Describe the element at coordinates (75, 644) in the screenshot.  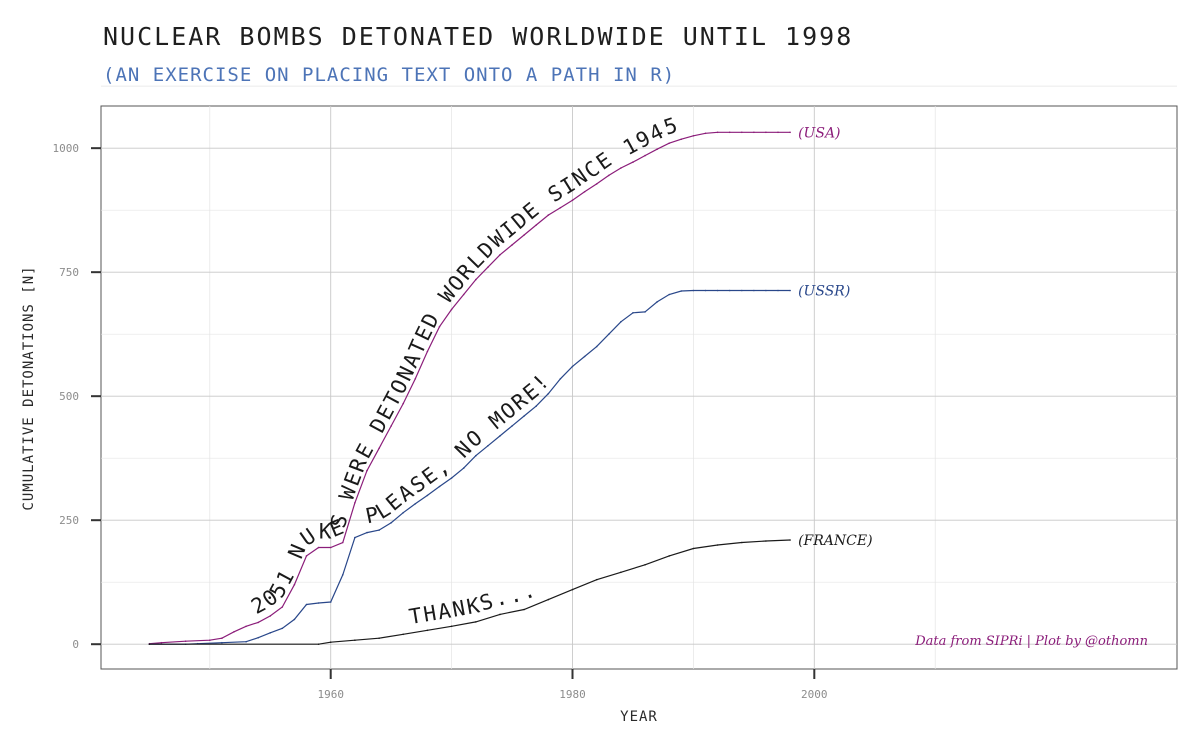
I see `y-tick-label: 0` at that location.